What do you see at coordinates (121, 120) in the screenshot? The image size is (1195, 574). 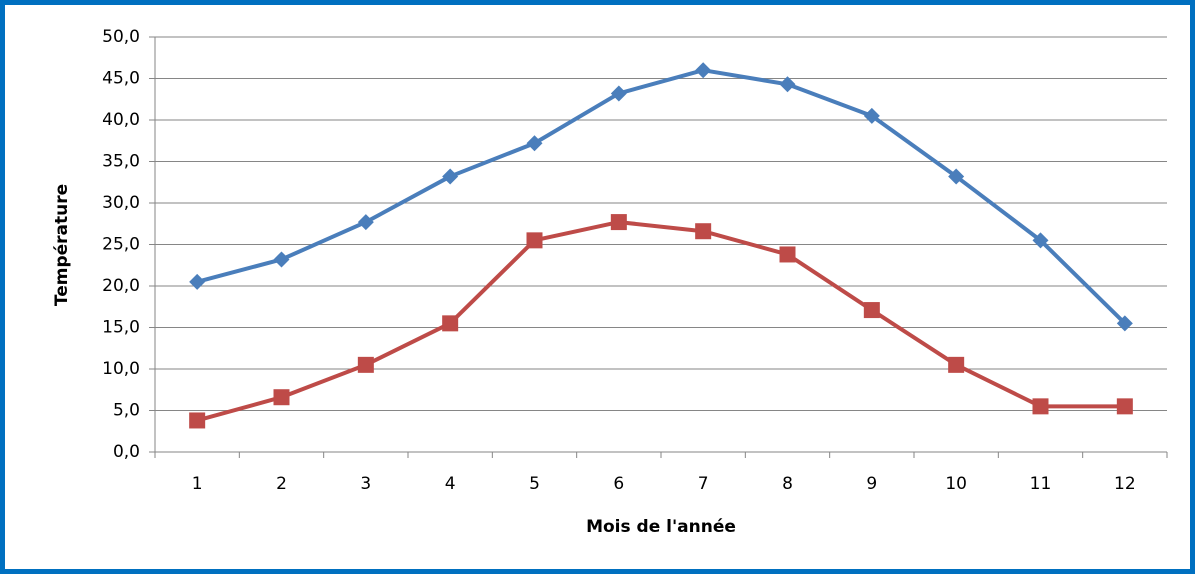 I see `y-tick-label: 40,0` at bounding box center [121, 120].